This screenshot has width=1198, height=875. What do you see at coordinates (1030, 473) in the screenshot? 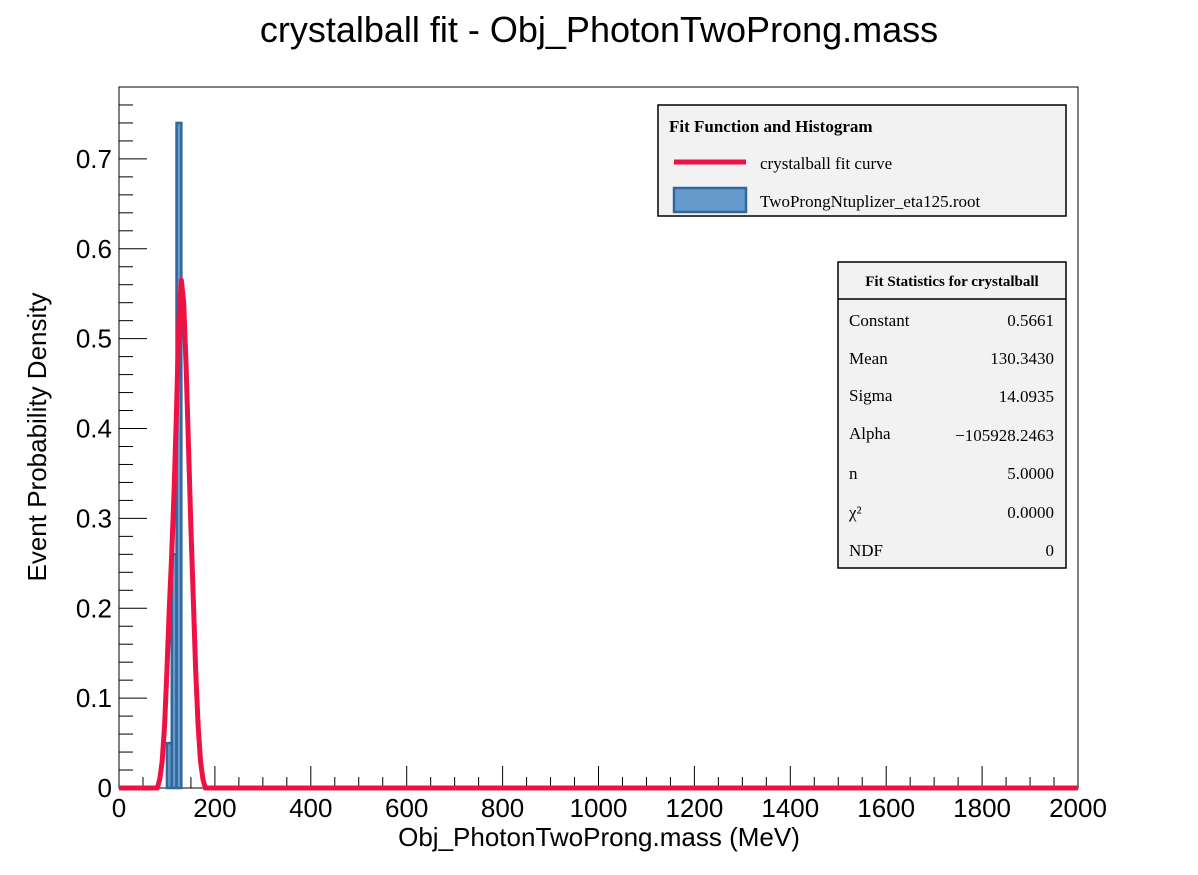
I see `stats-value-n: 5.0000` at bounding box center [1030, 473].